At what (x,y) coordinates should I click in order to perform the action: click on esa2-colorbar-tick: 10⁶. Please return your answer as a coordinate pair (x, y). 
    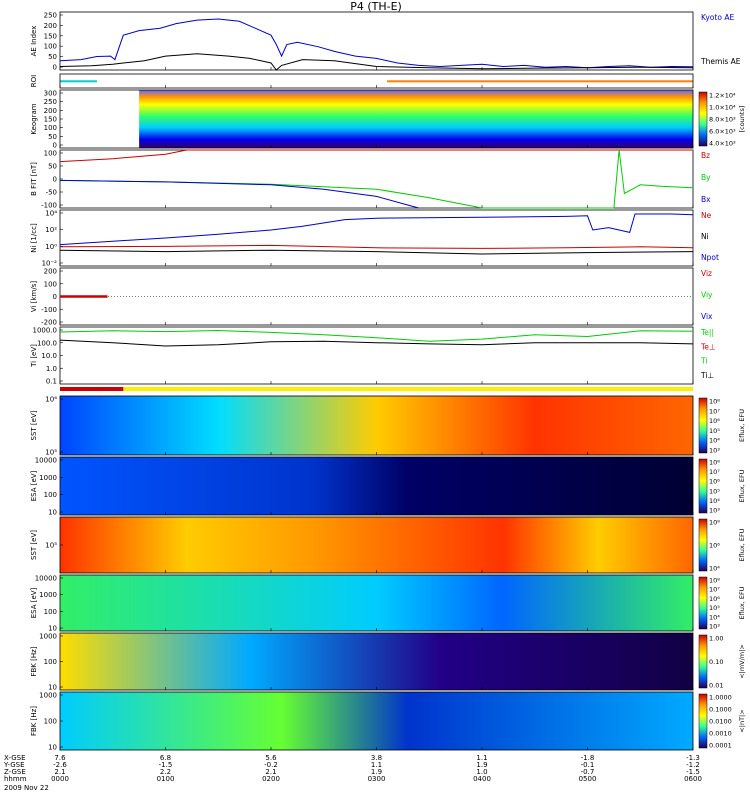
    Looking at the image, I should click on (714, 599).